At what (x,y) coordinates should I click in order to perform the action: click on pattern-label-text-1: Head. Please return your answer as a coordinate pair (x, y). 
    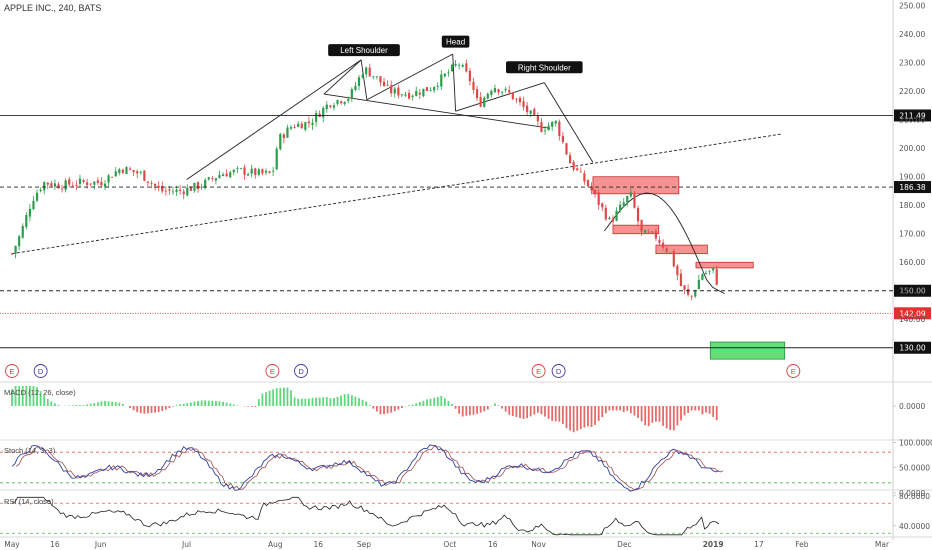
    Looking at the image, I should click on (455, 42).